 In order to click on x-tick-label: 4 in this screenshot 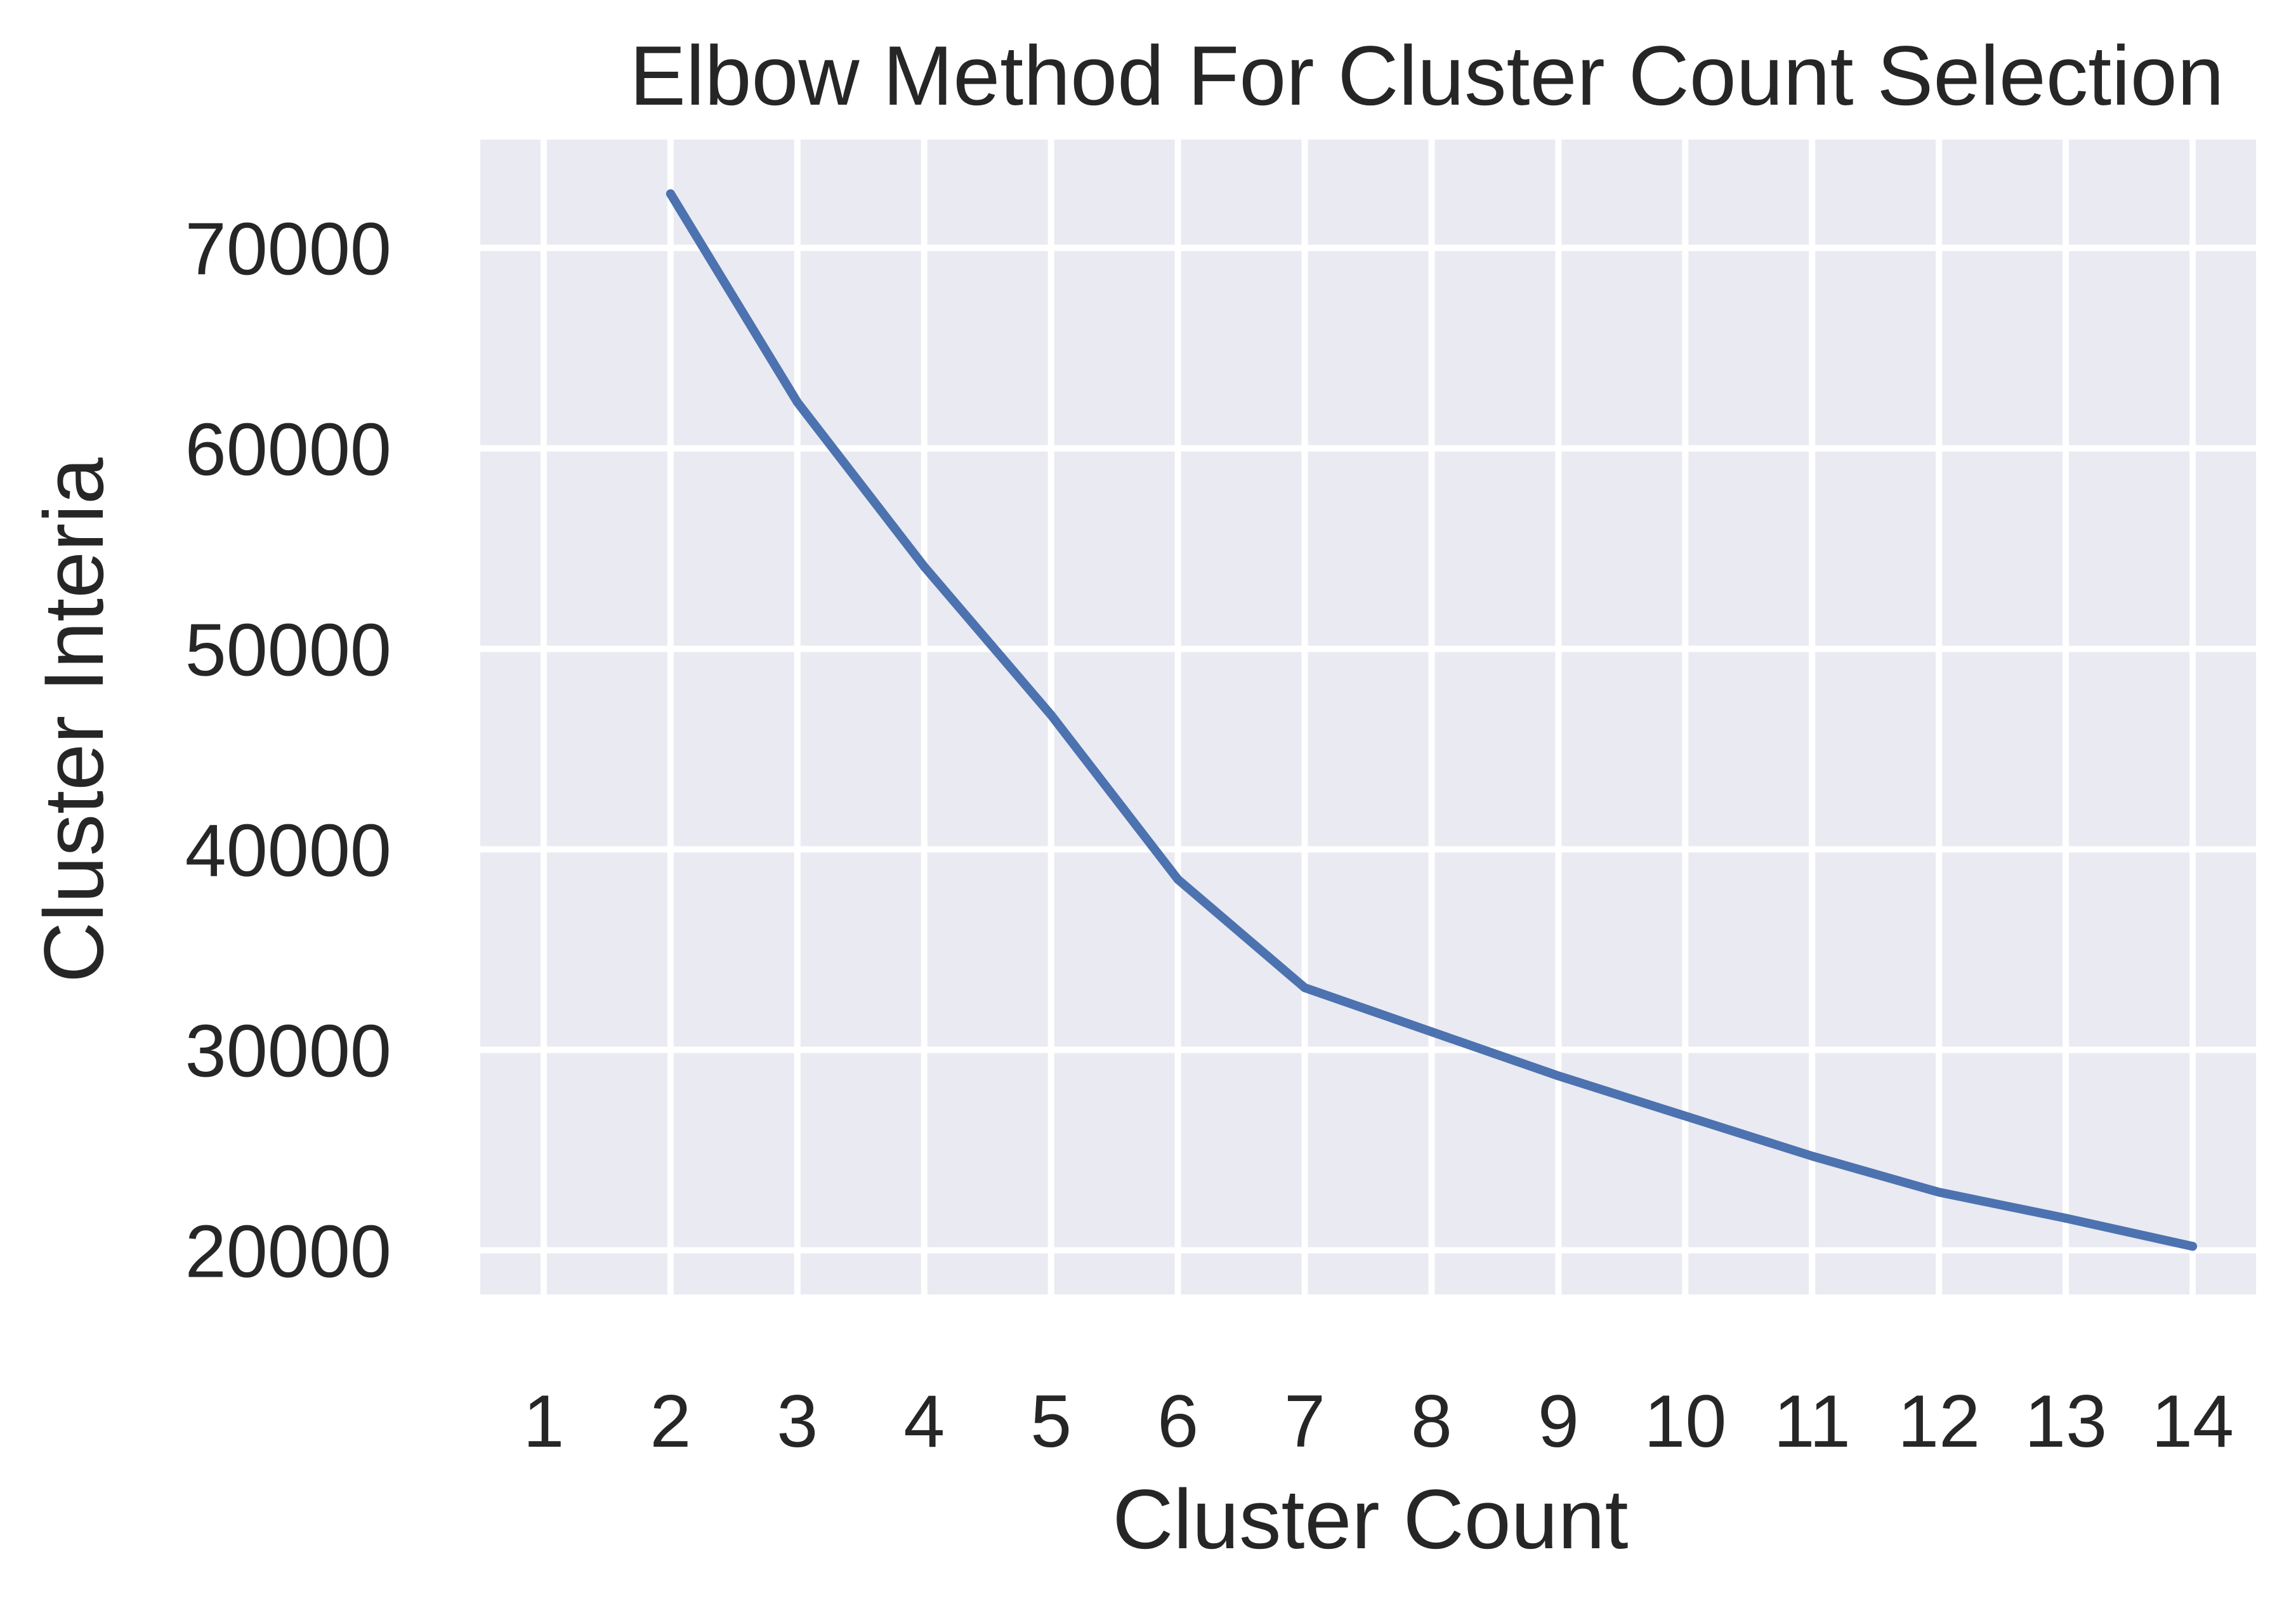, I will do `click(924, 1421)`.